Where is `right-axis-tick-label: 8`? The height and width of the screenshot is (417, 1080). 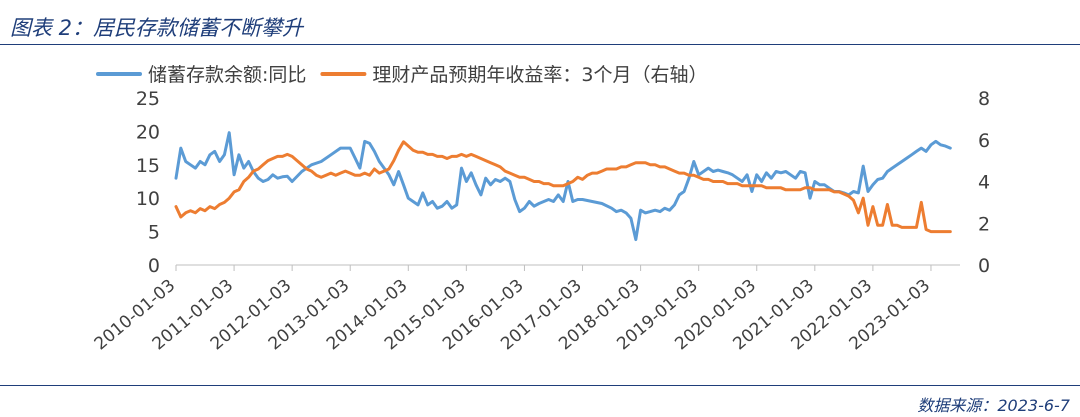 right-axis-tick-label: 8 is located at coordinates (984, 99).